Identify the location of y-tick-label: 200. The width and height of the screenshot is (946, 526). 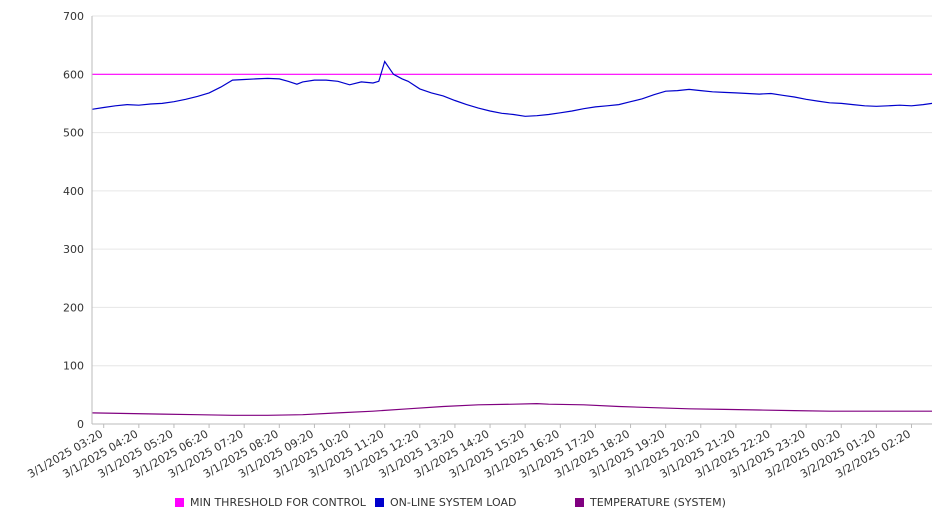
(73, 307).